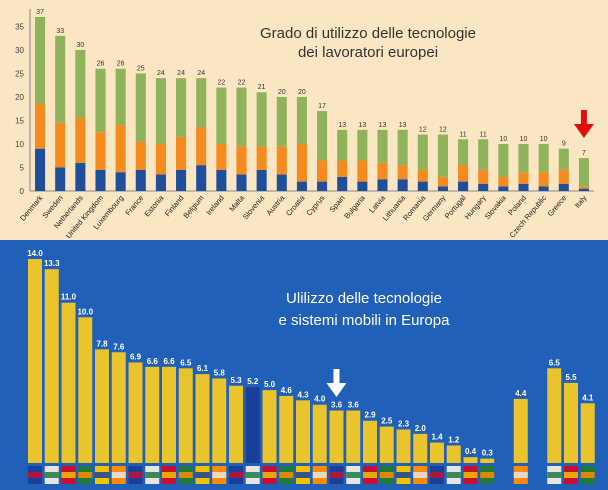 The image size is (608, 490). What do you see at coordinates (19, 26) in the screenshot?
I see `y-tick-label: 35` at bounding box center [19, 26].